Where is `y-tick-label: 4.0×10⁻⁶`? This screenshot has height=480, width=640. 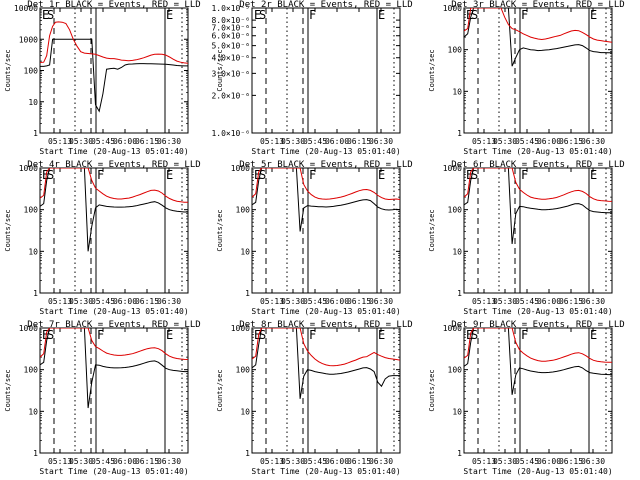
y-tick-label: 4.0×10⁻⁶ is located at coordinates (230, 58).